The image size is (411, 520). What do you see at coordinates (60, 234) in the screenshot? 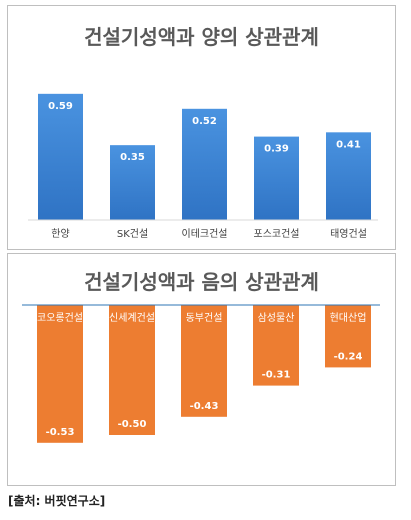
I see `category-label: 한양` at bounding box center [60, 234].